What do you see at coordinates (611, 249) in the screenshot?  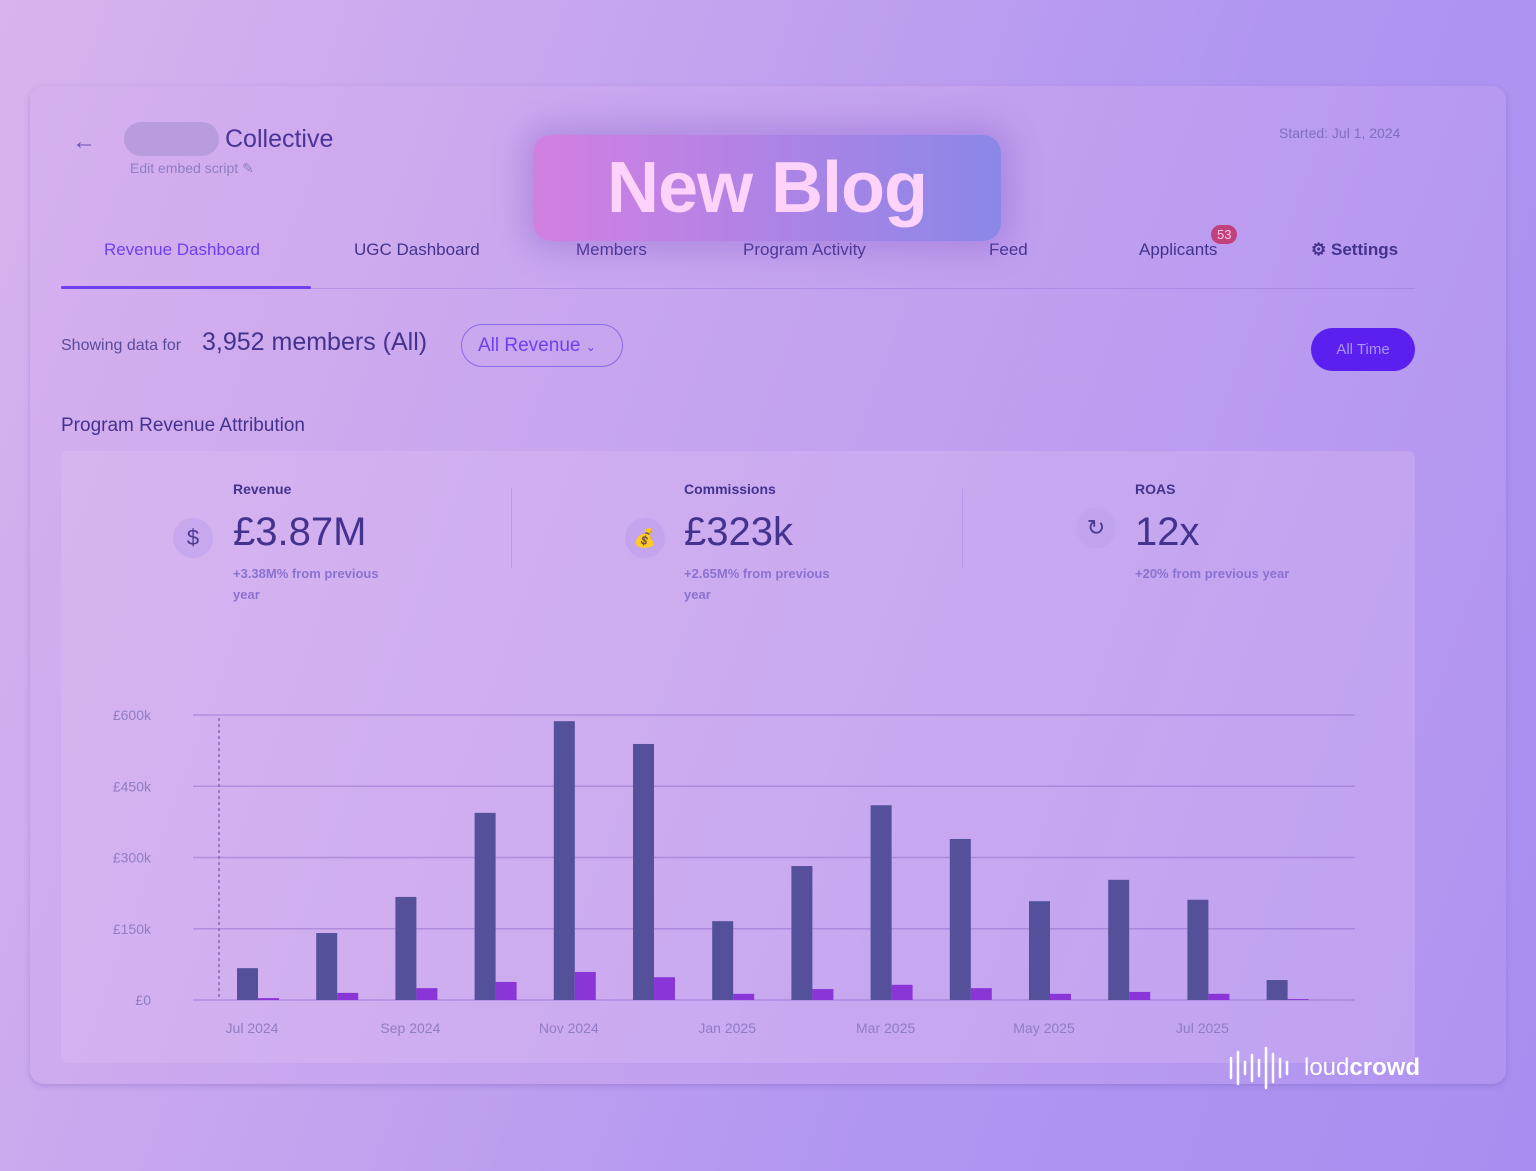 I see `tab-members: Members` at bounding box center [611, 249].